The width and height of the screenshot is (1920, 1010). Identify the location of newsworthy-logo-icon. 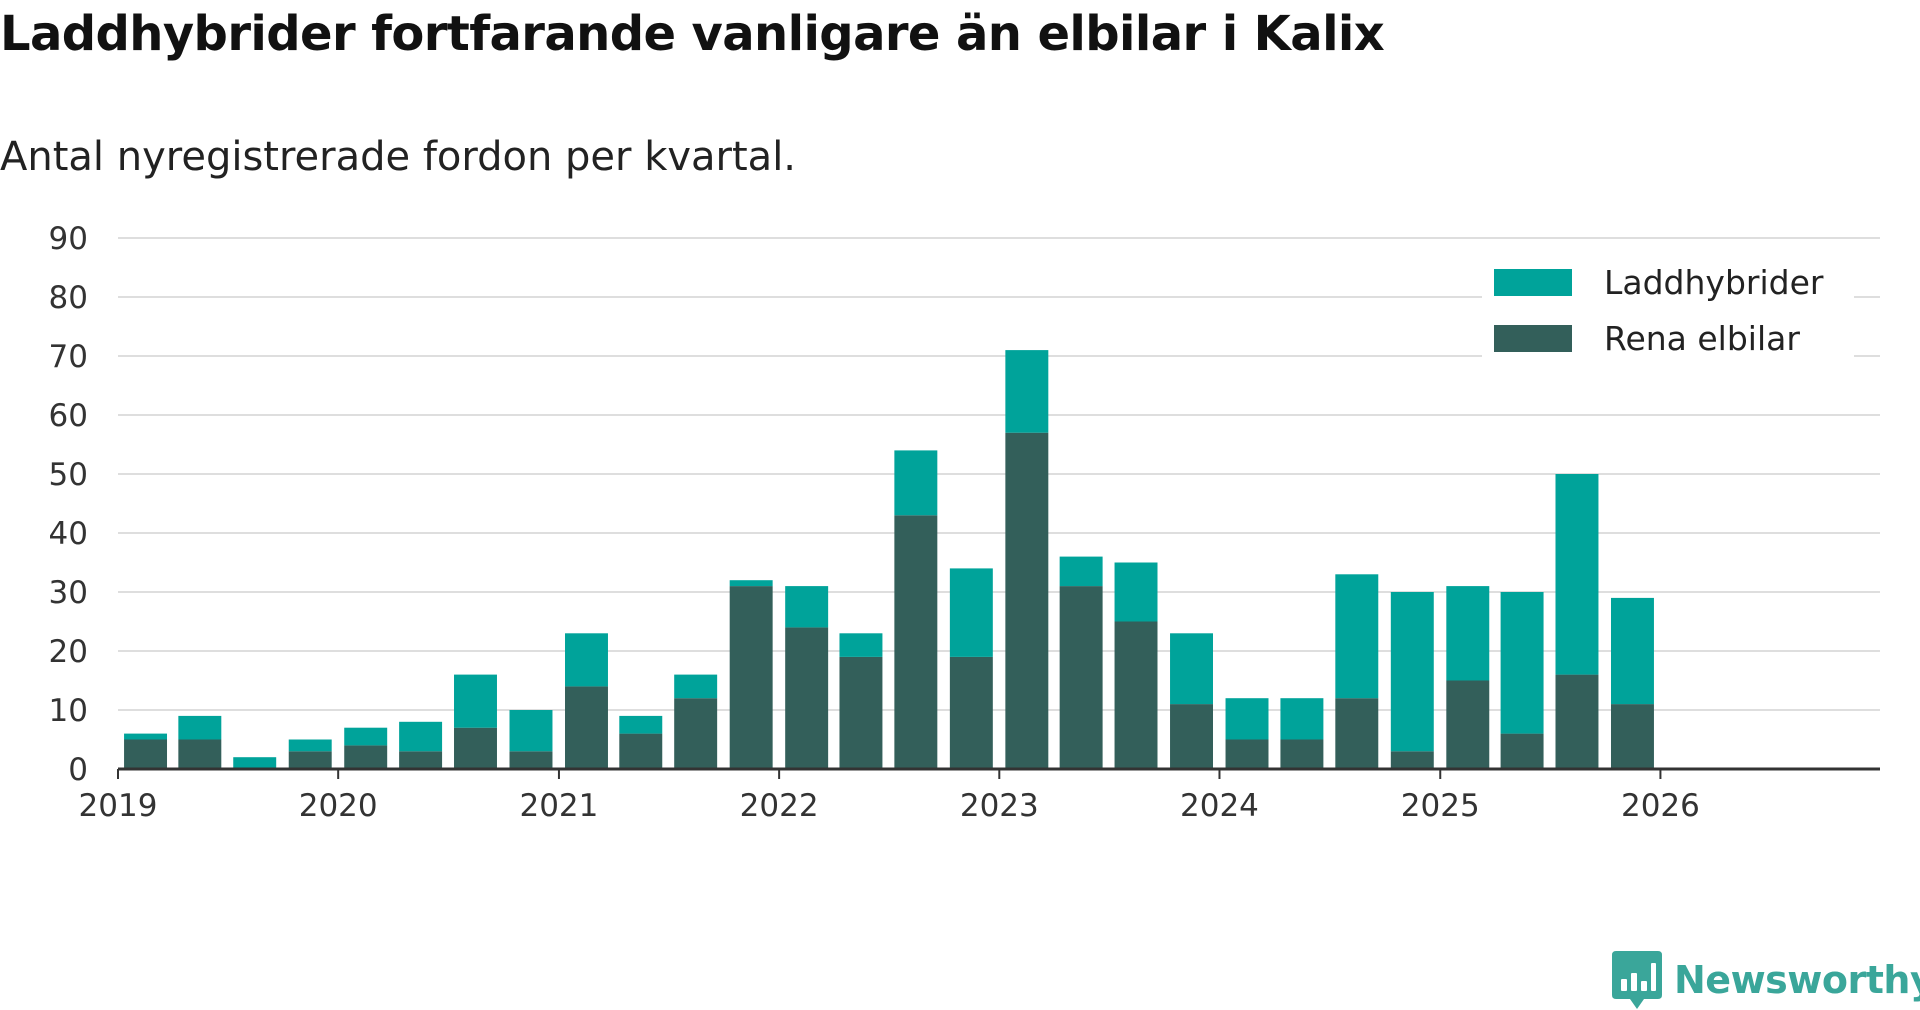
(1637, 980).